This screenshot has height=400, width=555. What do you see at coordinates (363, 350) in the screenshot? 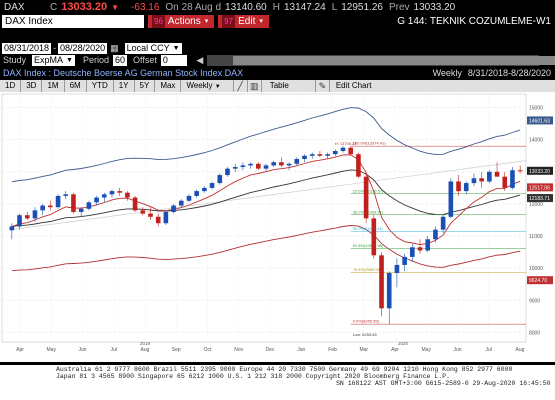
I see `x-tick-label: Mar` at bounding box center [363, 350].